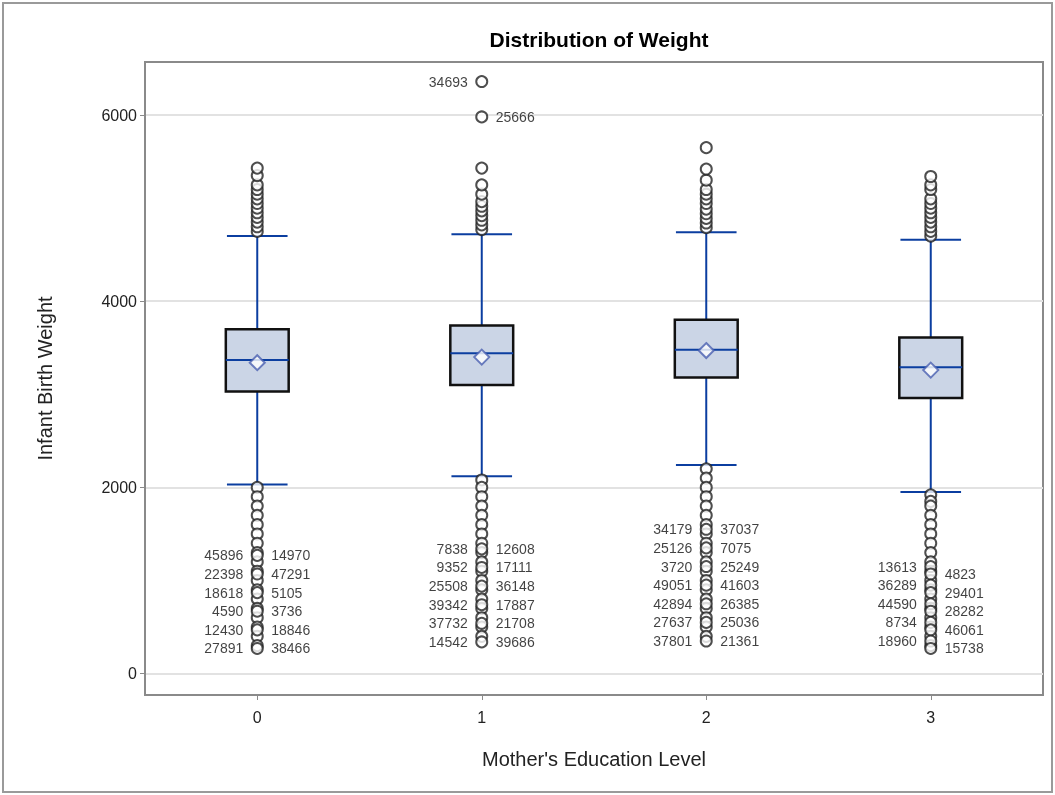 This screenshot has height=795, width=1055. I want to click on annotation: 12608, so click(515, 548).